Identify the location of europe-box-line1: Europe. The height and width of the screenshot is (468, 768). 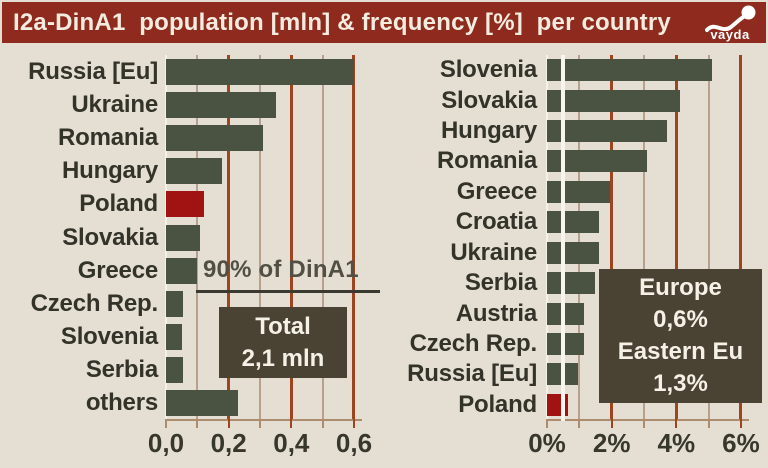
(680, 288).